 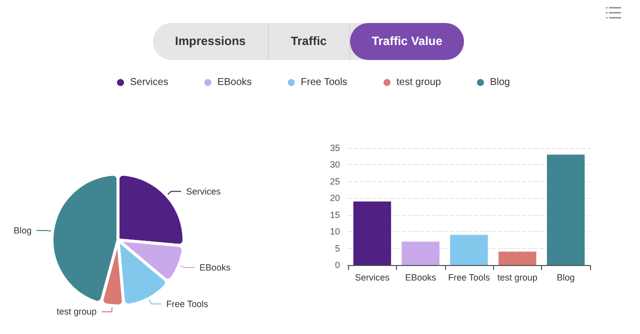 What do you see at coordinates (335, 148) in the screenshot?
I see `y-tick-label: 35` at bounding box center [335, 148].